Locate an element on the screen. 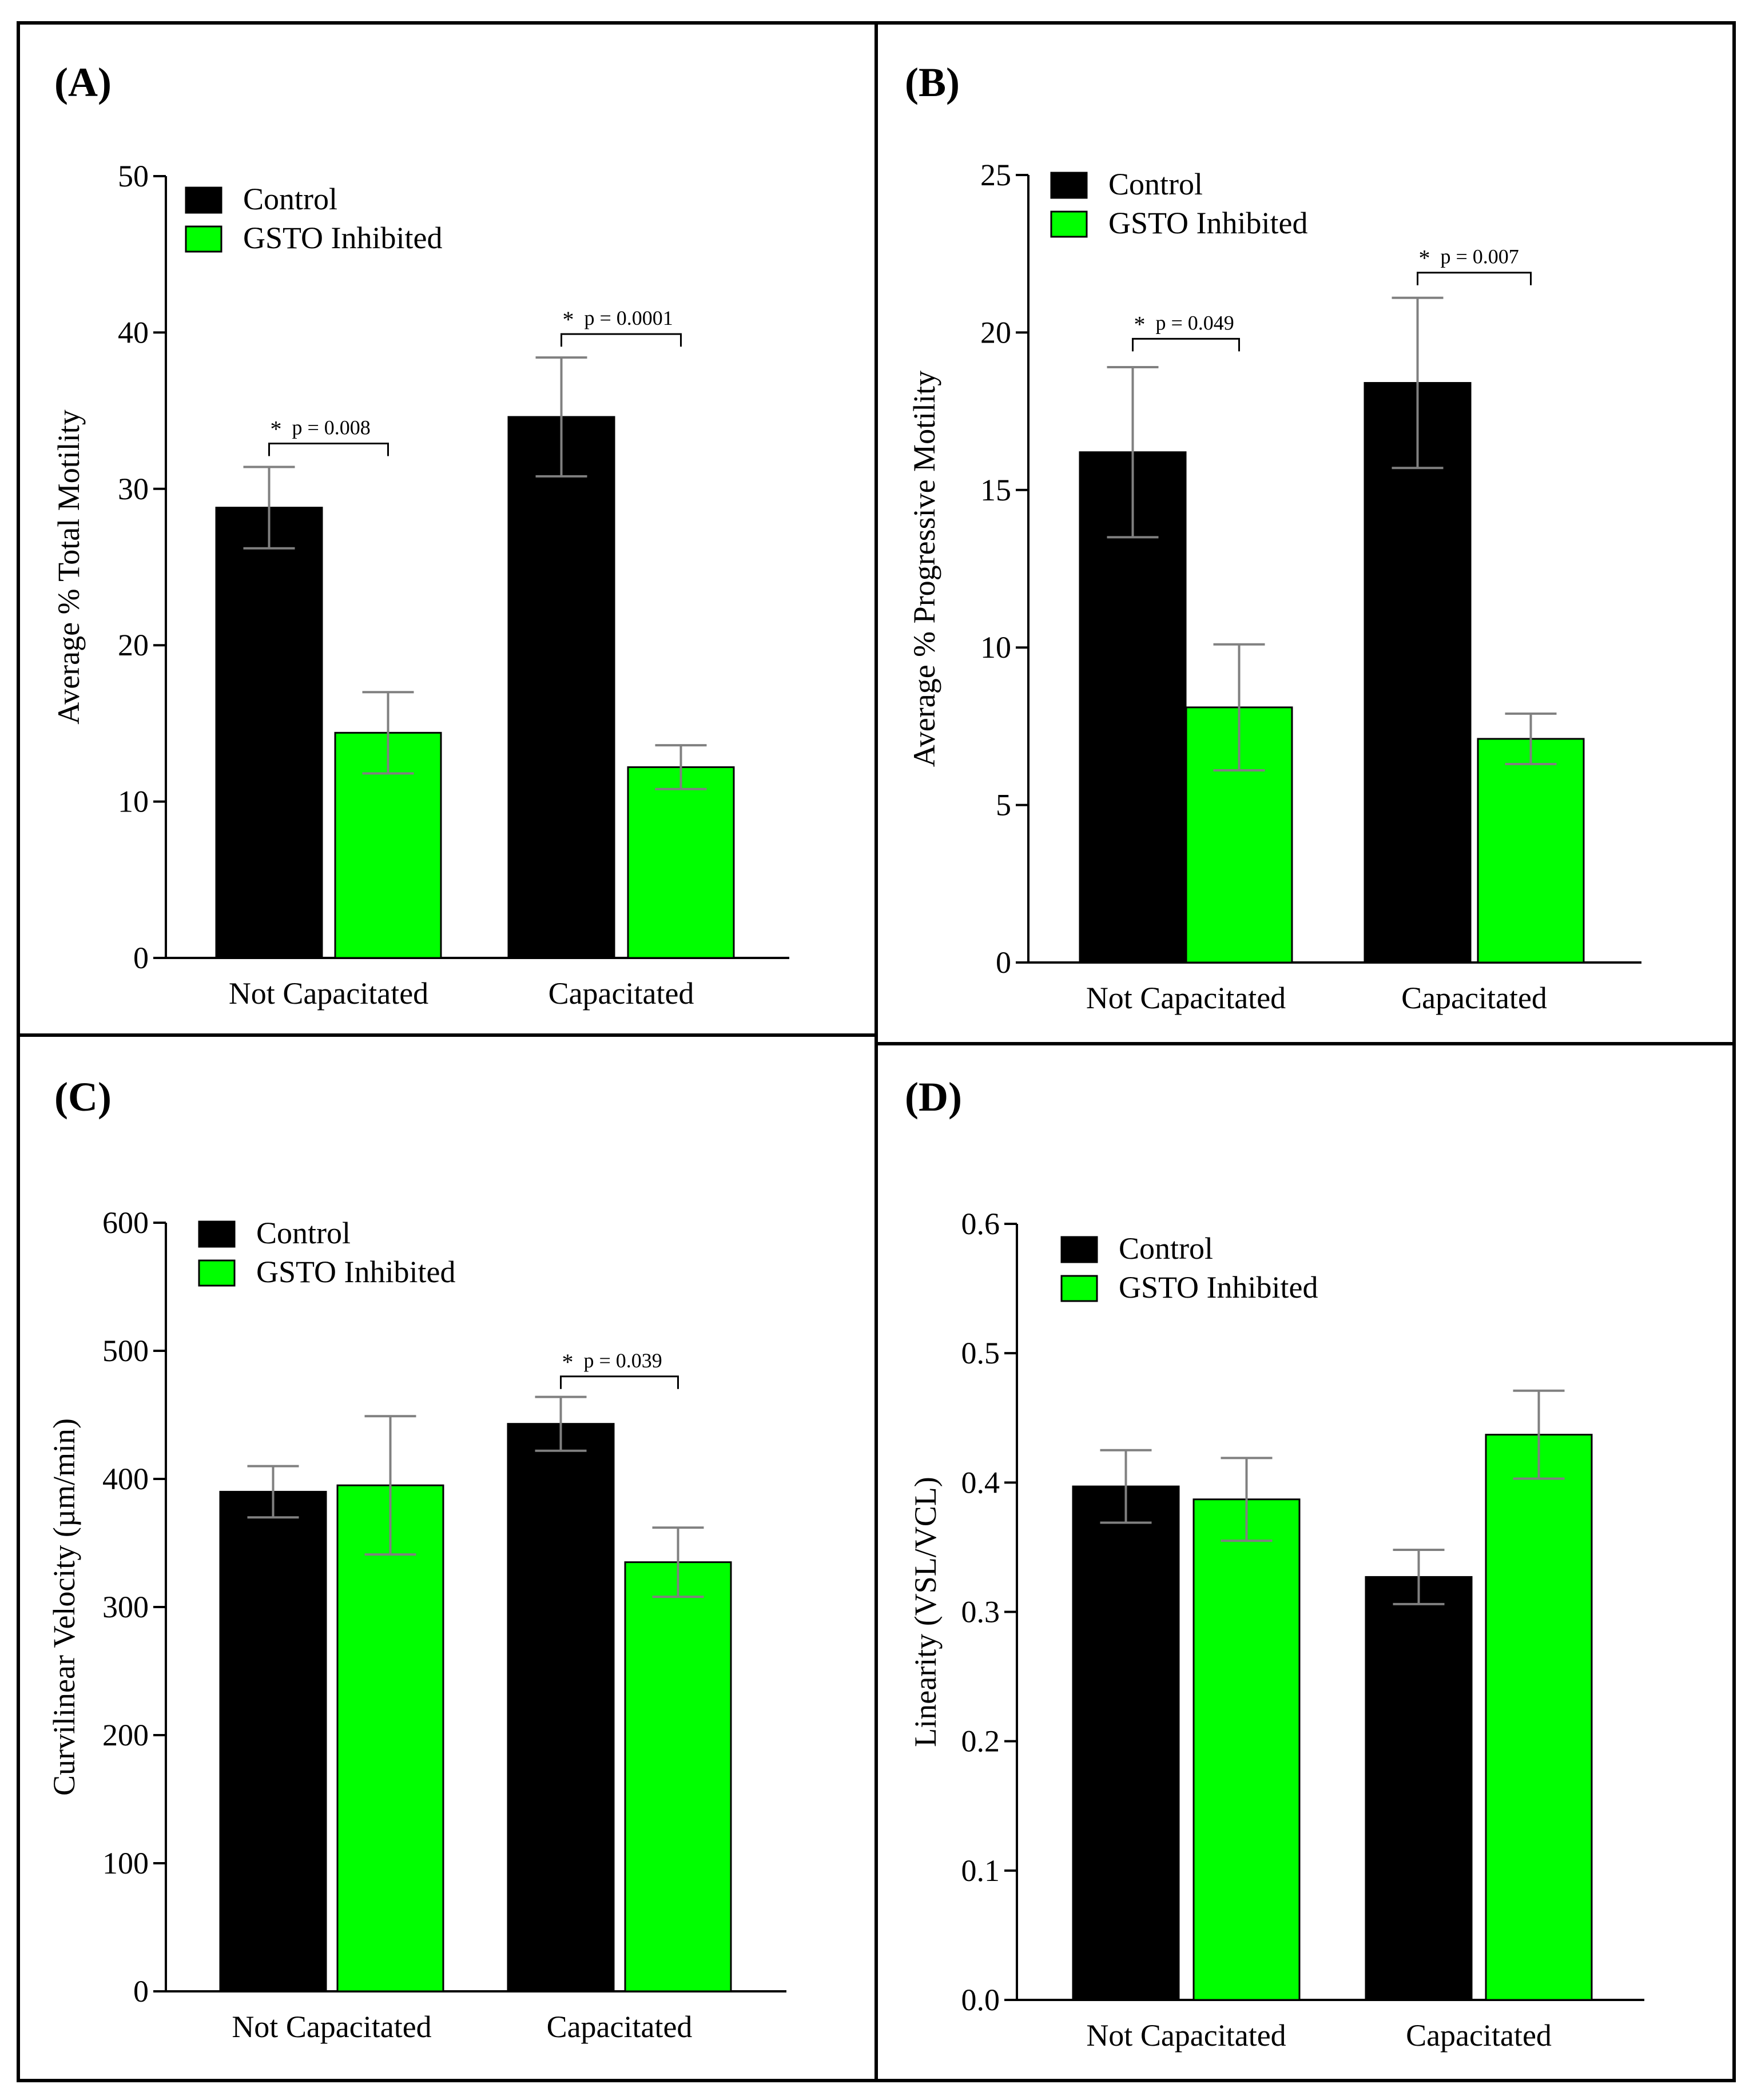 The image size is (1753, 2100). y-axis-title: Average % Total Motility is located at coordinates (68, 567).